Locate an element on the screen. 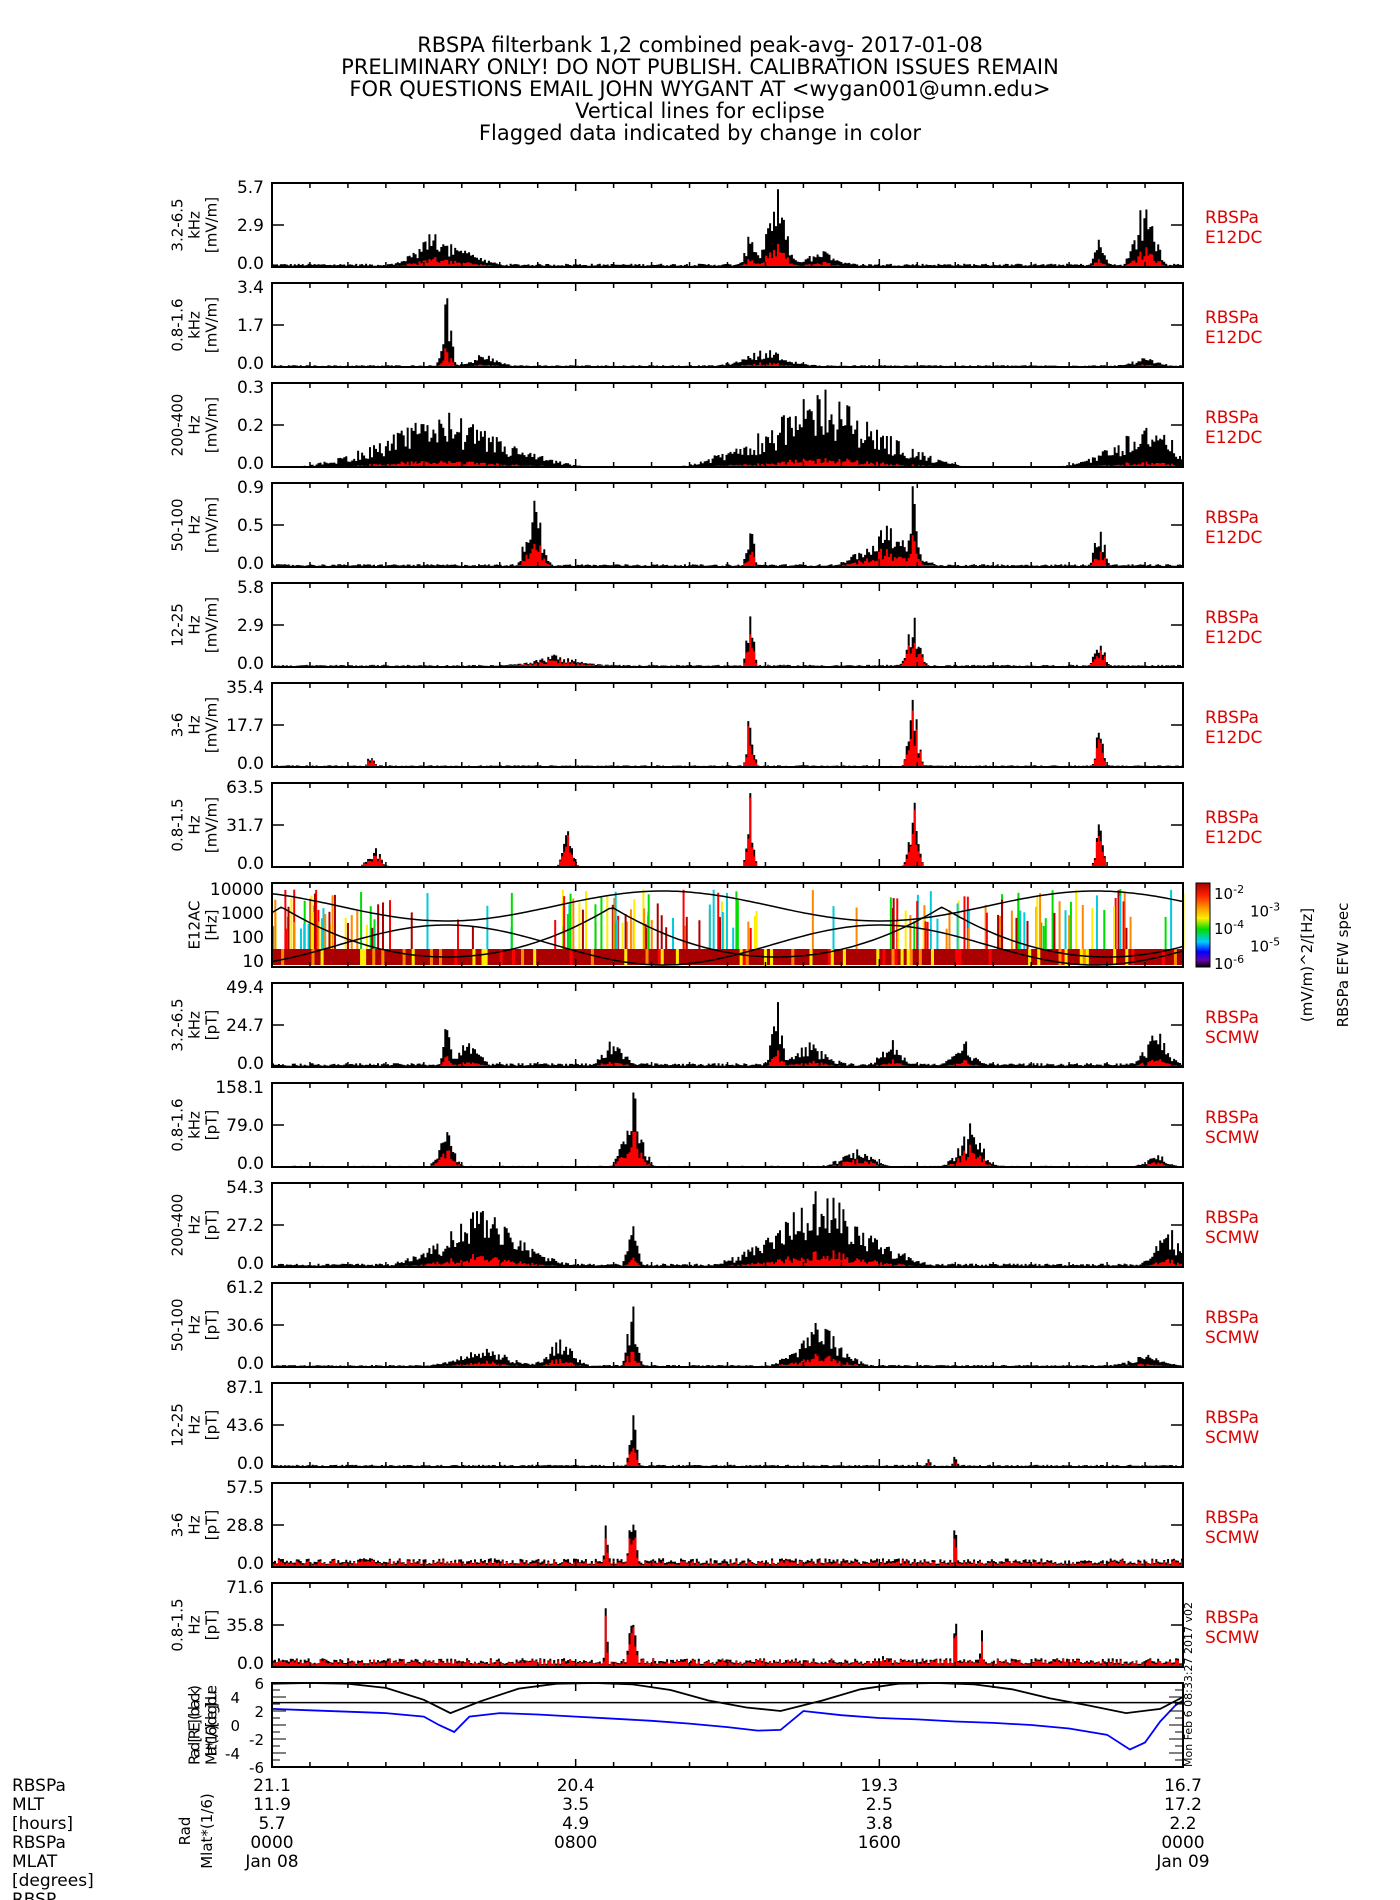 The width and height of the screenshot is (1400, 1900). side-label-instrument: SCMW is located at coordinates (1232, 1438).